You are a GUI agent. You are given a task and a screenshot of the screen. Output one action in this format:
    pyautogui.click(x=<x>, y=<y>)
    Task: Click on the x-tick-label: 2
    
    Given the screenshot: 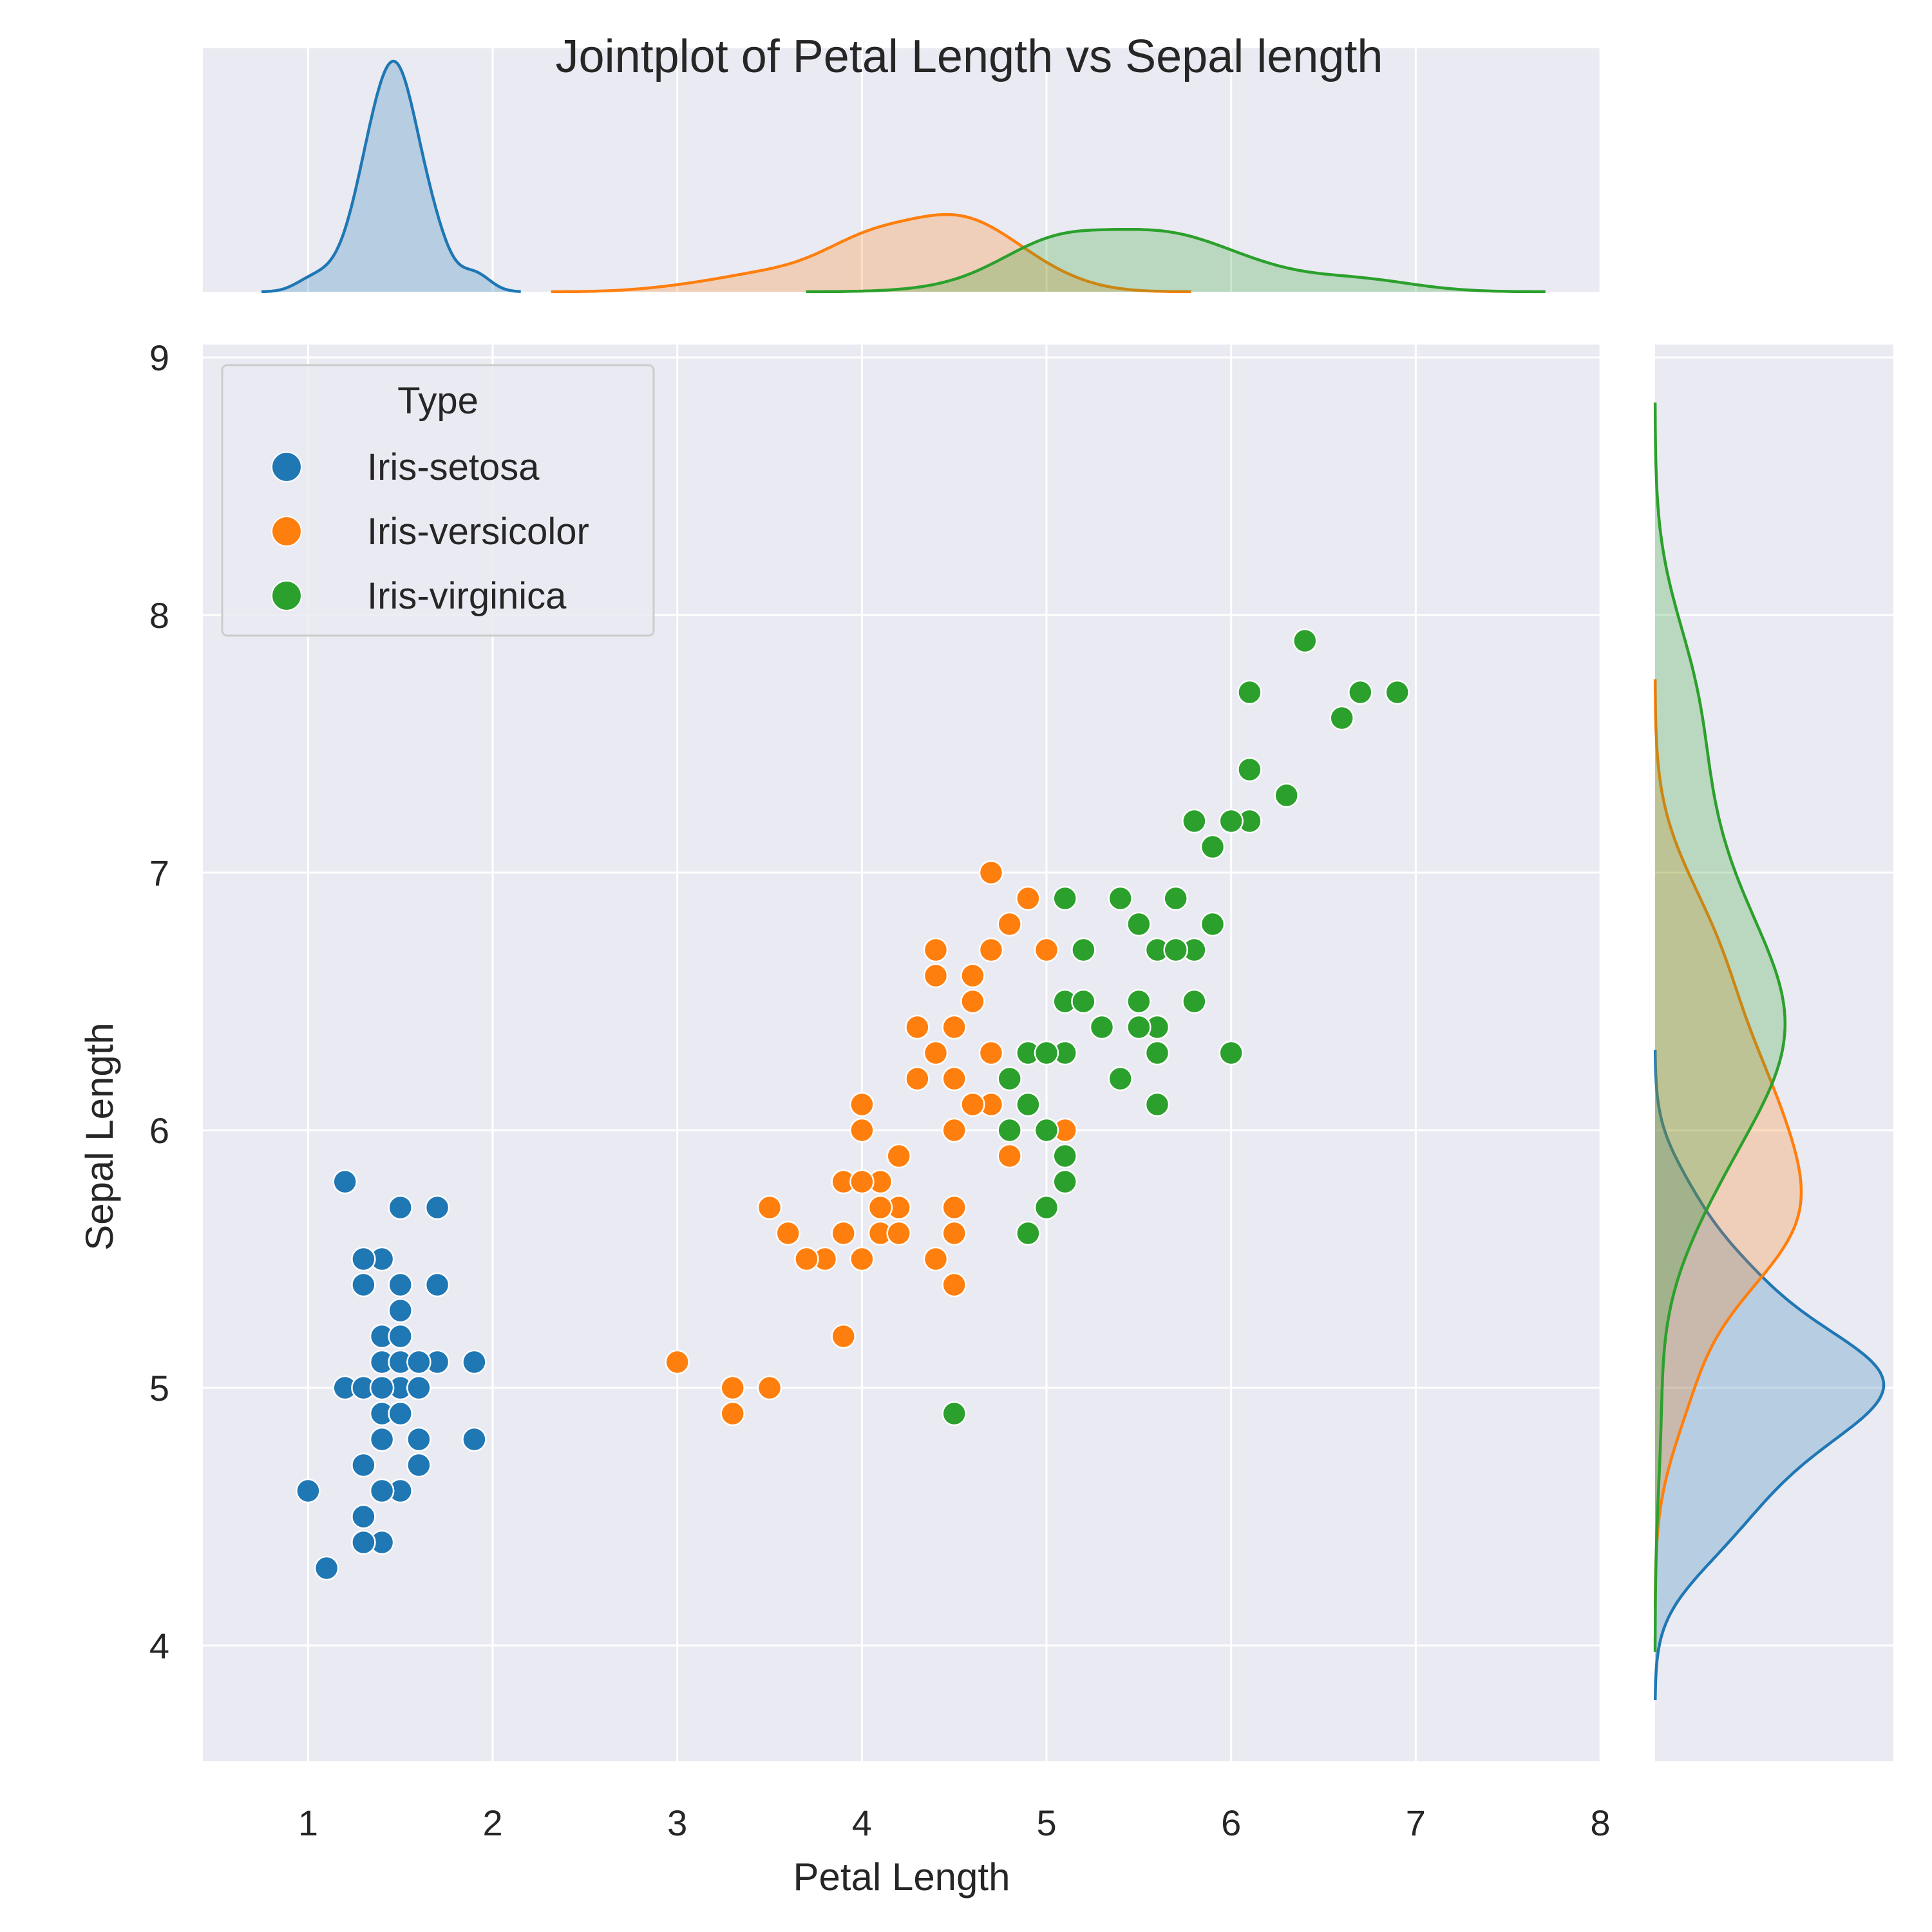 What is the action you would take?
    pyautogui.click(x=492, y=1823)
    